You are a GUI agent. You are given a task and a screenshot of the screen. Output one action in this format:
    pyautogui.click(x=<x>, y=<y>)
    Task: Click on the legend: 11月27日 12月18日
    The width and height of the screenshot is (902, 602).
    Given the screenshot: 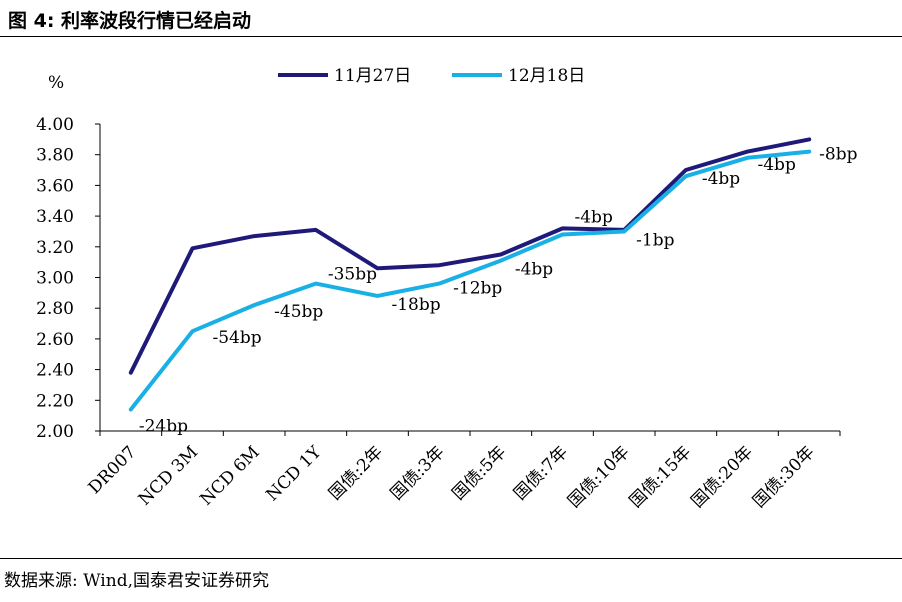 What is the action you would take?
    pyautogui.click(x=431, y=76)
    